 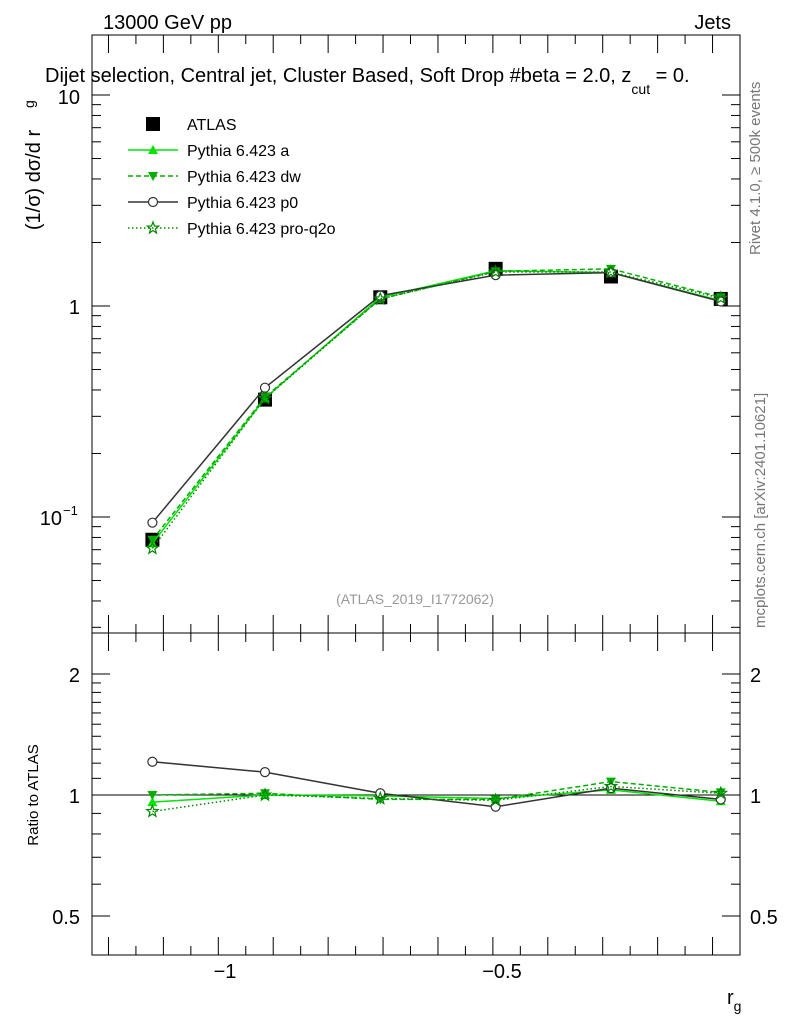 I want to click on ratio-point-a, so click(x=152, y=802).